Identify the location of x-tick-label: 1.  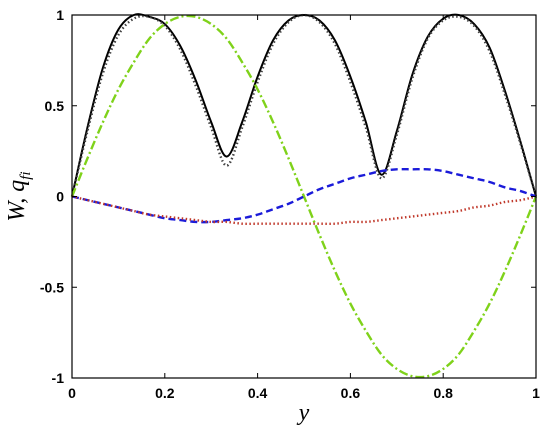
(536, 393).